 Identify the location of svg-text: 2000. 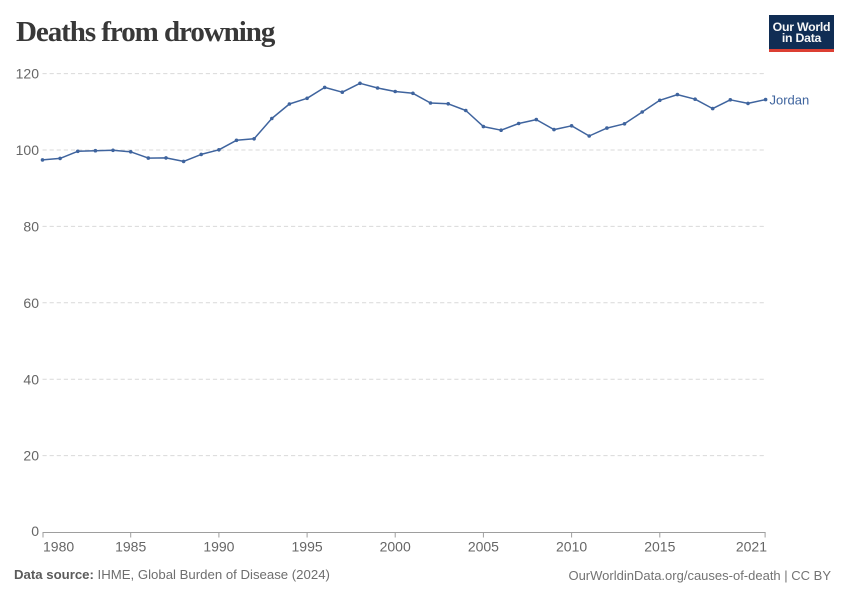
(395, 547).